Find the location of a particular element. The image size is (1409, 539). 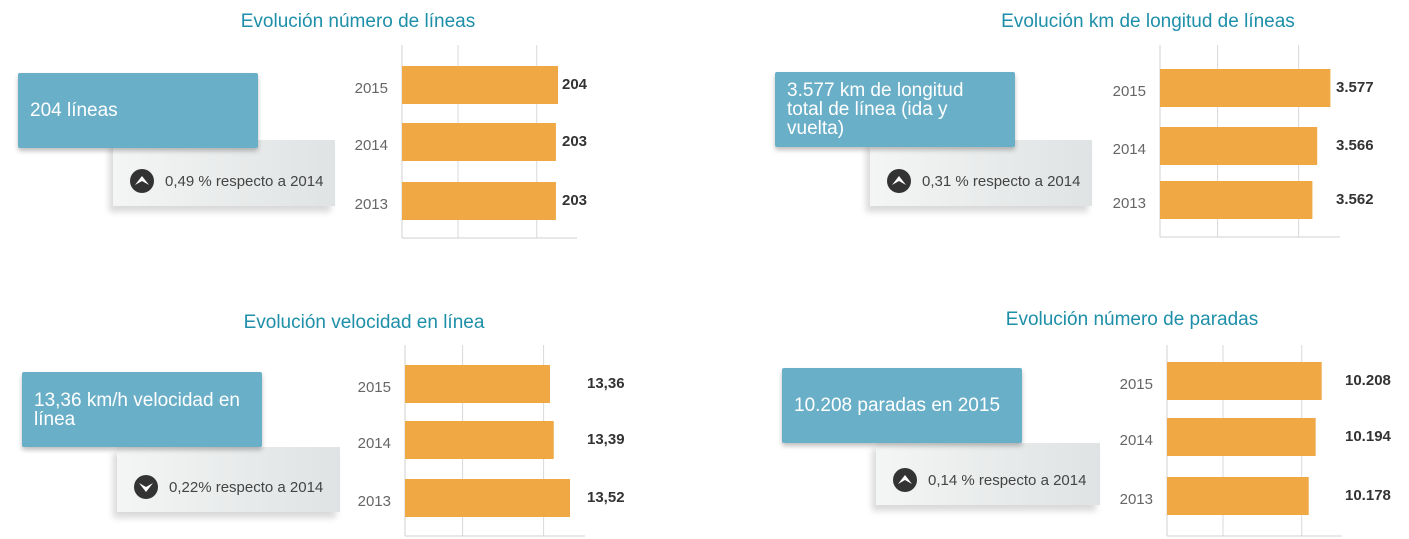

value-label: 13,39 is located at coordinates (606, 439).